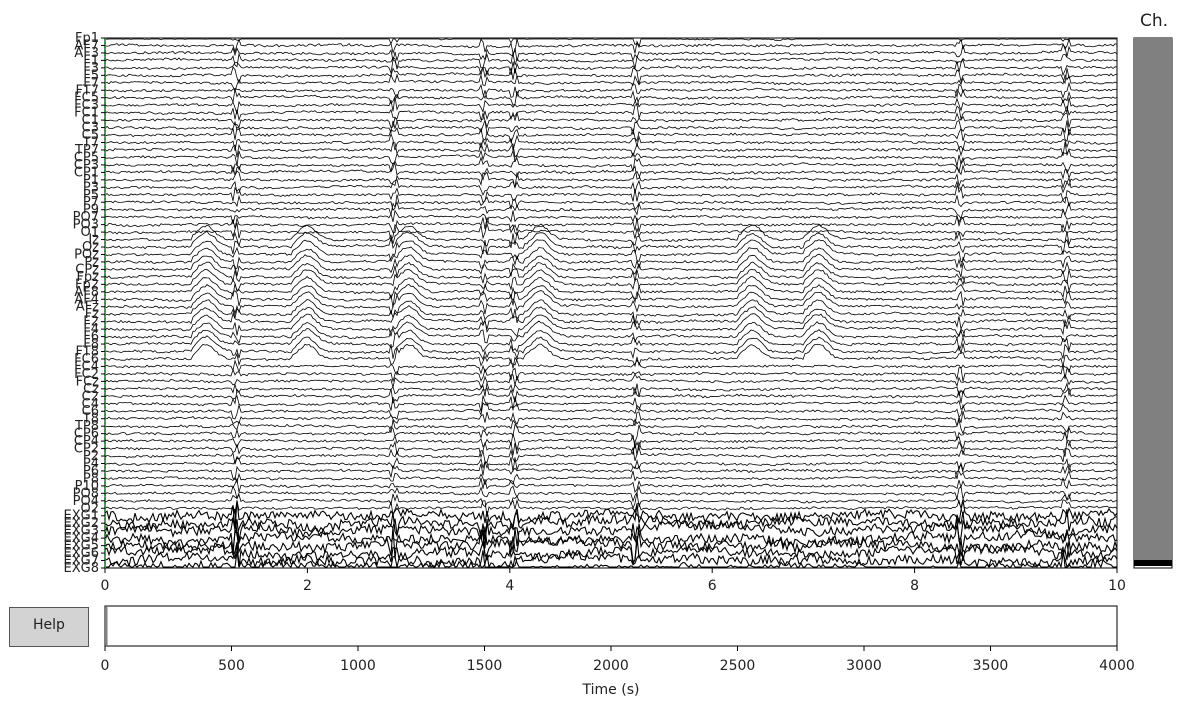  I want to click on channel-label: FC2, so click(86, 374).